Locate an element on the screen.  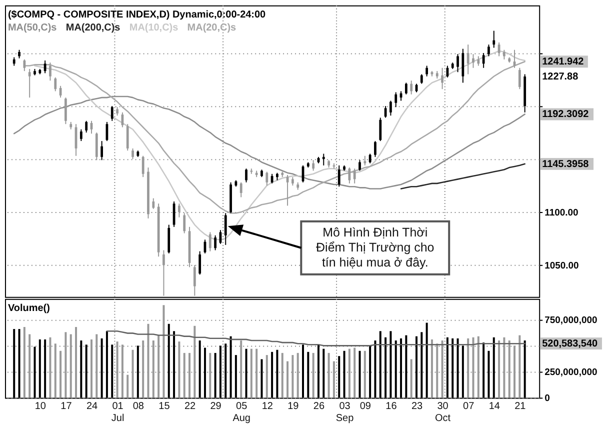
data-label: 520,583,540 is located at coordinates (570, 344).